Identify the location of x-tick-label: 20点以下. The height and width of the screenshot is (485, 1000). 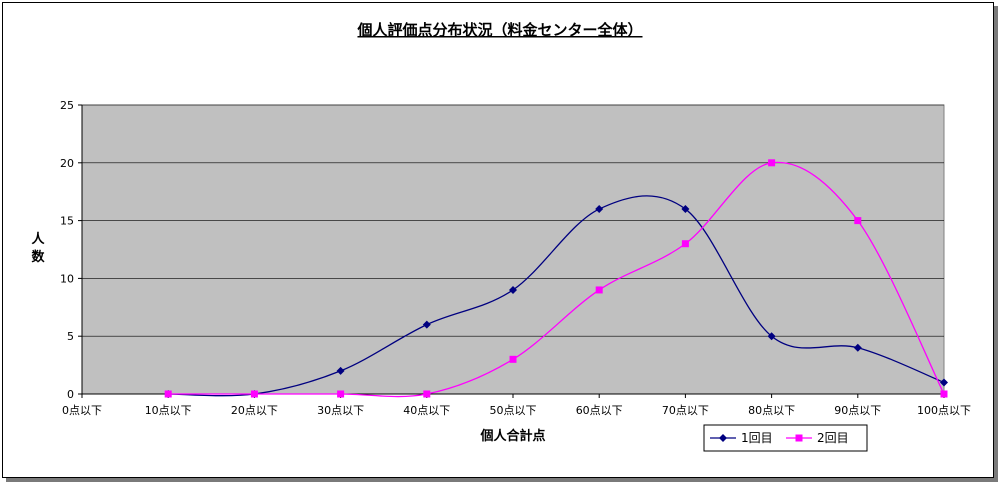
(254, 410).